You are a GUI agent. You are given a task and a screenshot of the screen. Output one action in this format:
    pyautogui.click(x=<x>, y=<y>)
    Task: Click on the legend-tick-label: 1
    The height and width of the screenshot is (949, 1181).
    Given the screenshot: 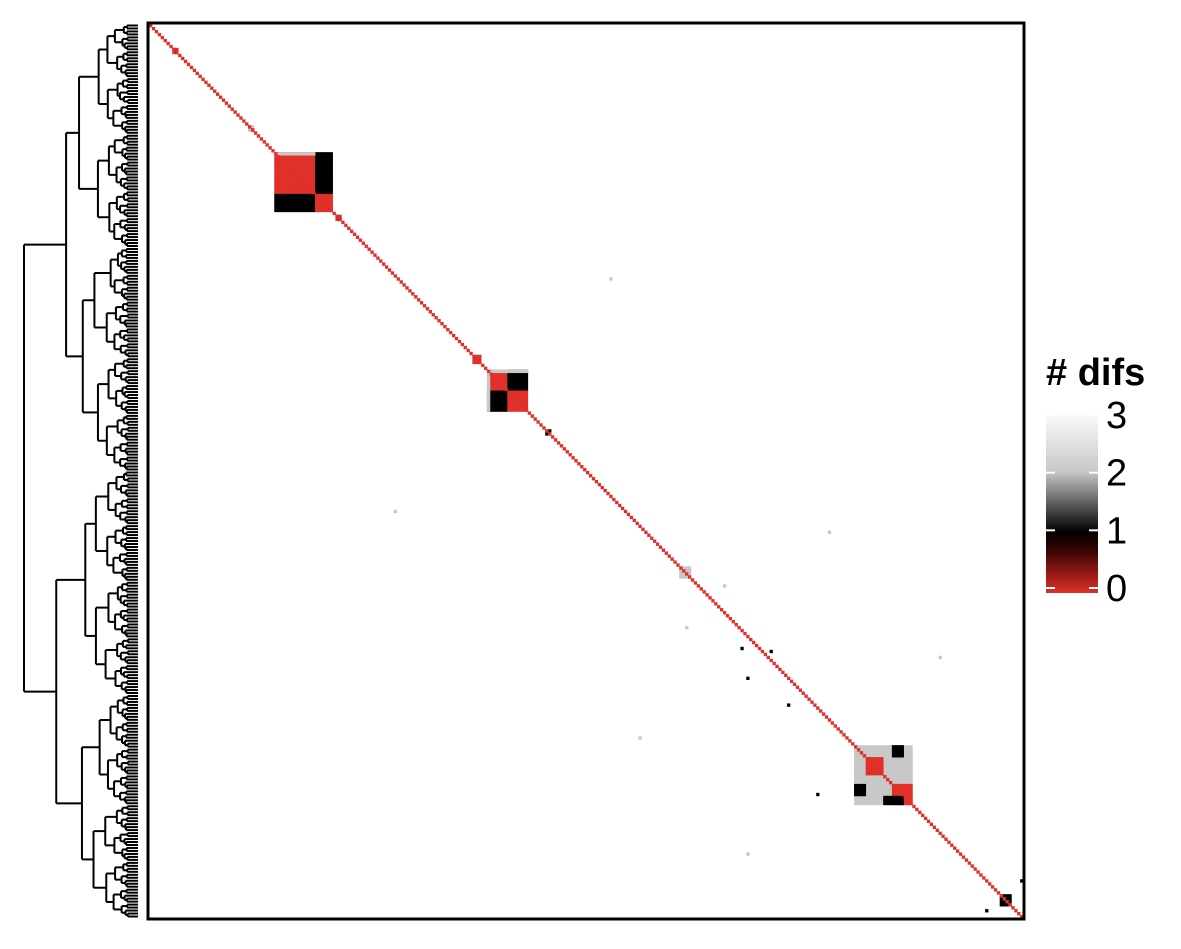 What is the action you would take?
    pyautogui.click(x=1116, y=531)
    